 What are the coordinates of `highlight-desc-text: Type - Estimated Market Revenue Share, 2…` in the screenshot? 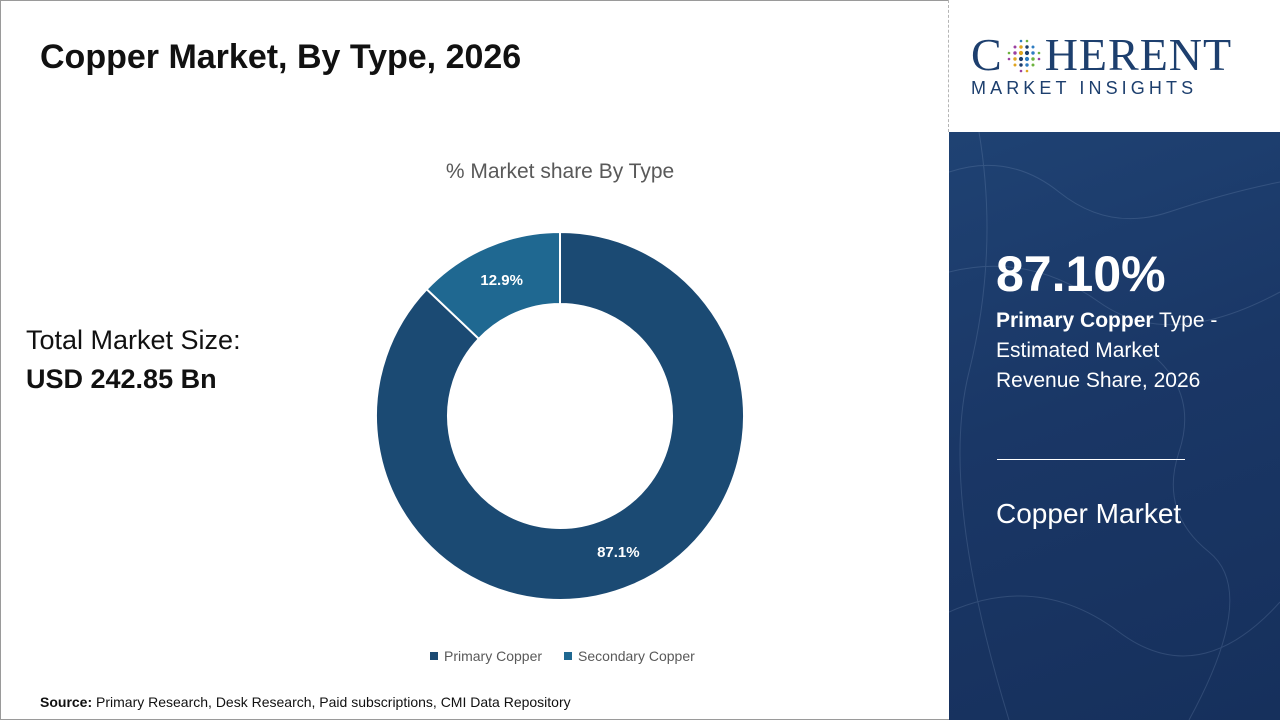 It's located at (1107, 350).